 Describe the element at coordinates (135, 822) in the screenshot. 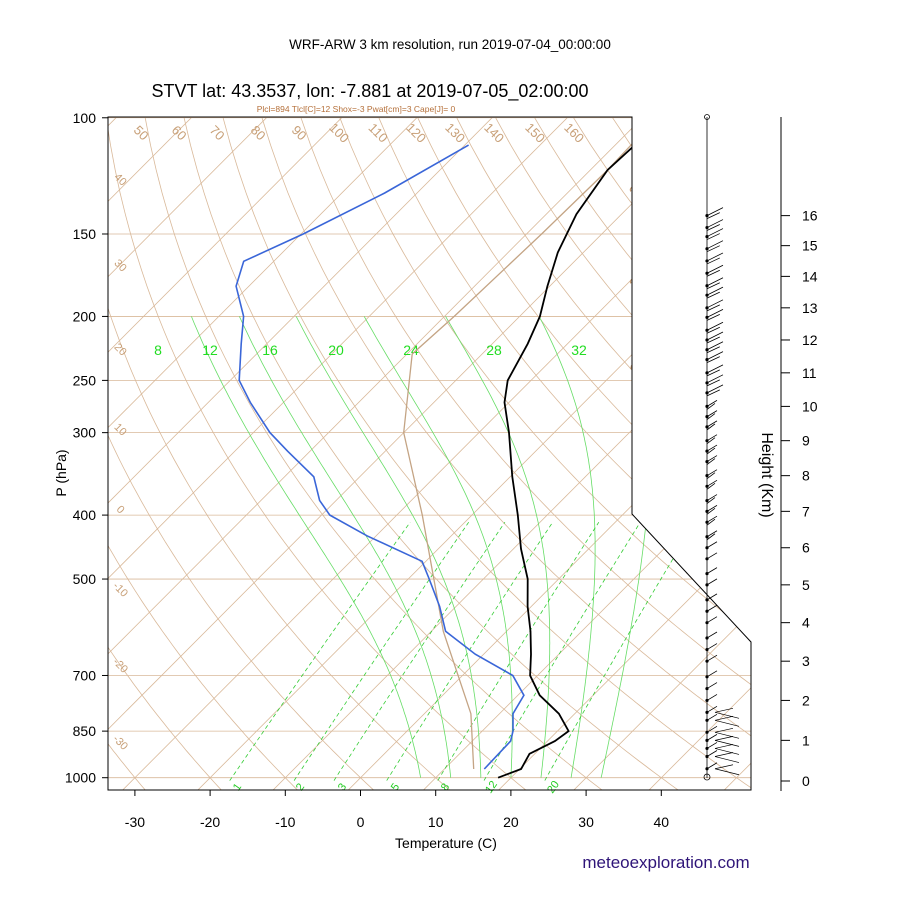

I see `x-tick-label: -30` at that location.